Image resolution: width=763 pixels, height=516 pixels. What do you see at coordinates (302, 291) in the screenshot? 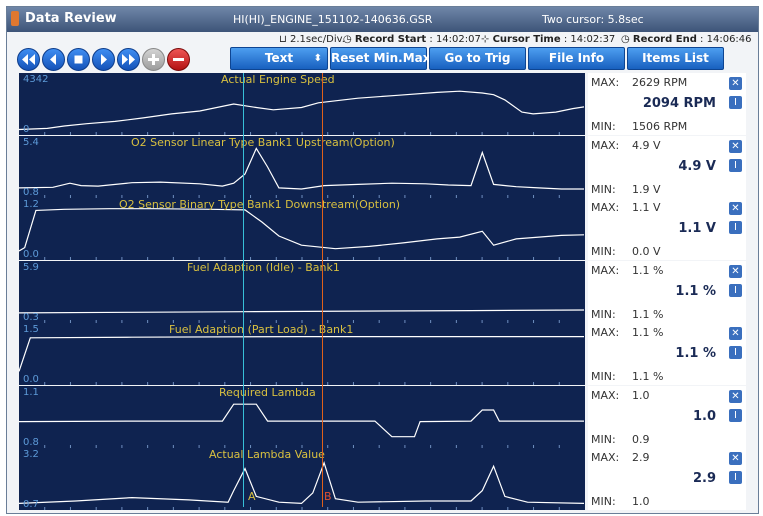
I see `channel-graph: 5.9 0.3 Fuel Adaption (Idle) - Bank1` at bounding box center [302, 291].